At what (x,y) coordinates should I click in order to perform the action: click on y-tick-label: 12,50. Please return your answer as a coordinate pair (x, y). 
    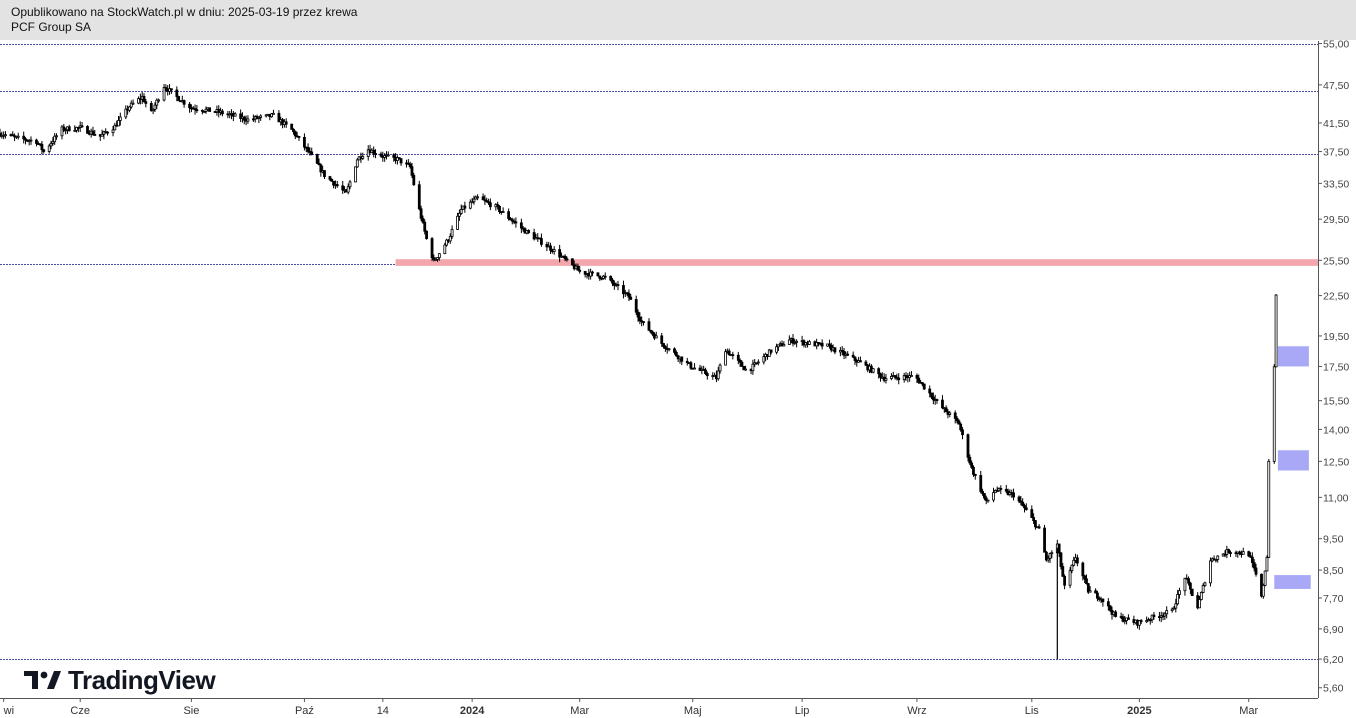
    Looking at the image, I should click on (1336, 462).